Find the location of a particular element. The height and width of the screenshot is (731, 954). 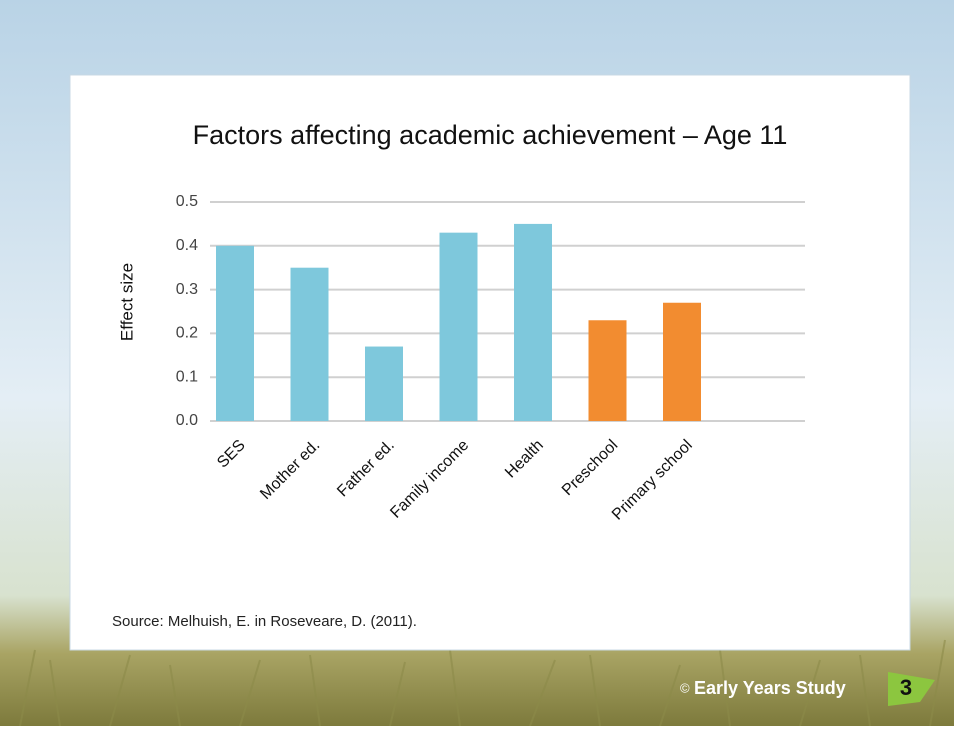

page-badge is located at coordinates (911, 689).